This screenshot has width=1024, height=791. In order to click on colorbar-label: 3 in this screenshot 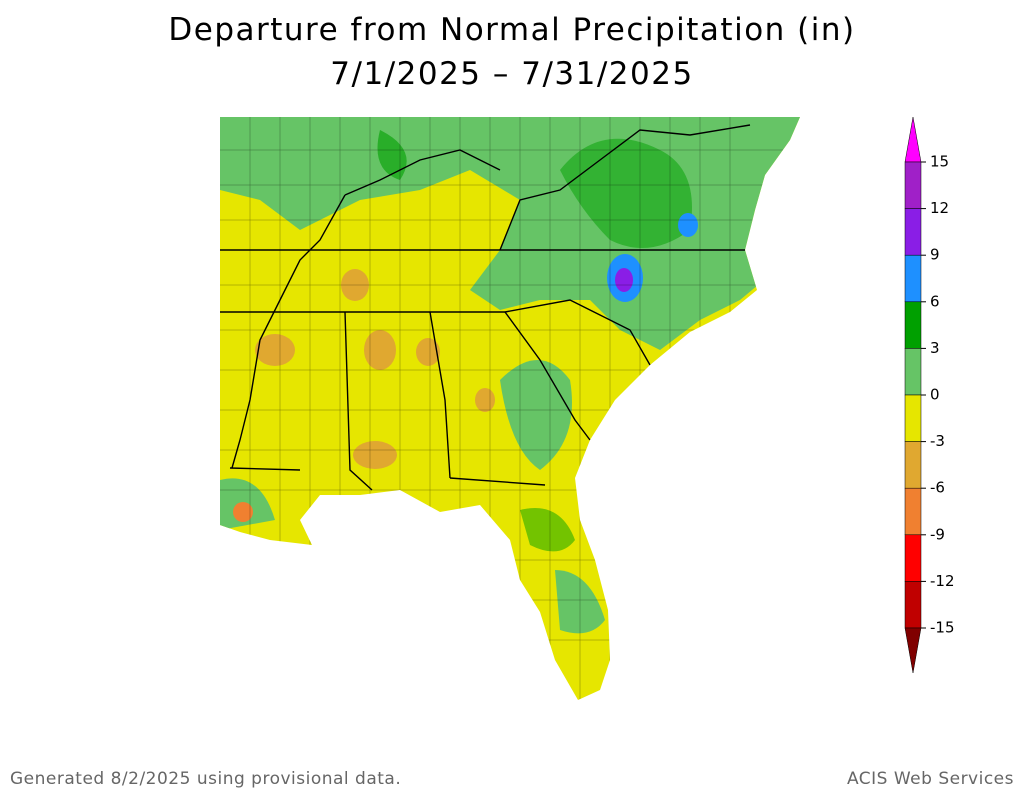, I will do `click(935, 348)`.